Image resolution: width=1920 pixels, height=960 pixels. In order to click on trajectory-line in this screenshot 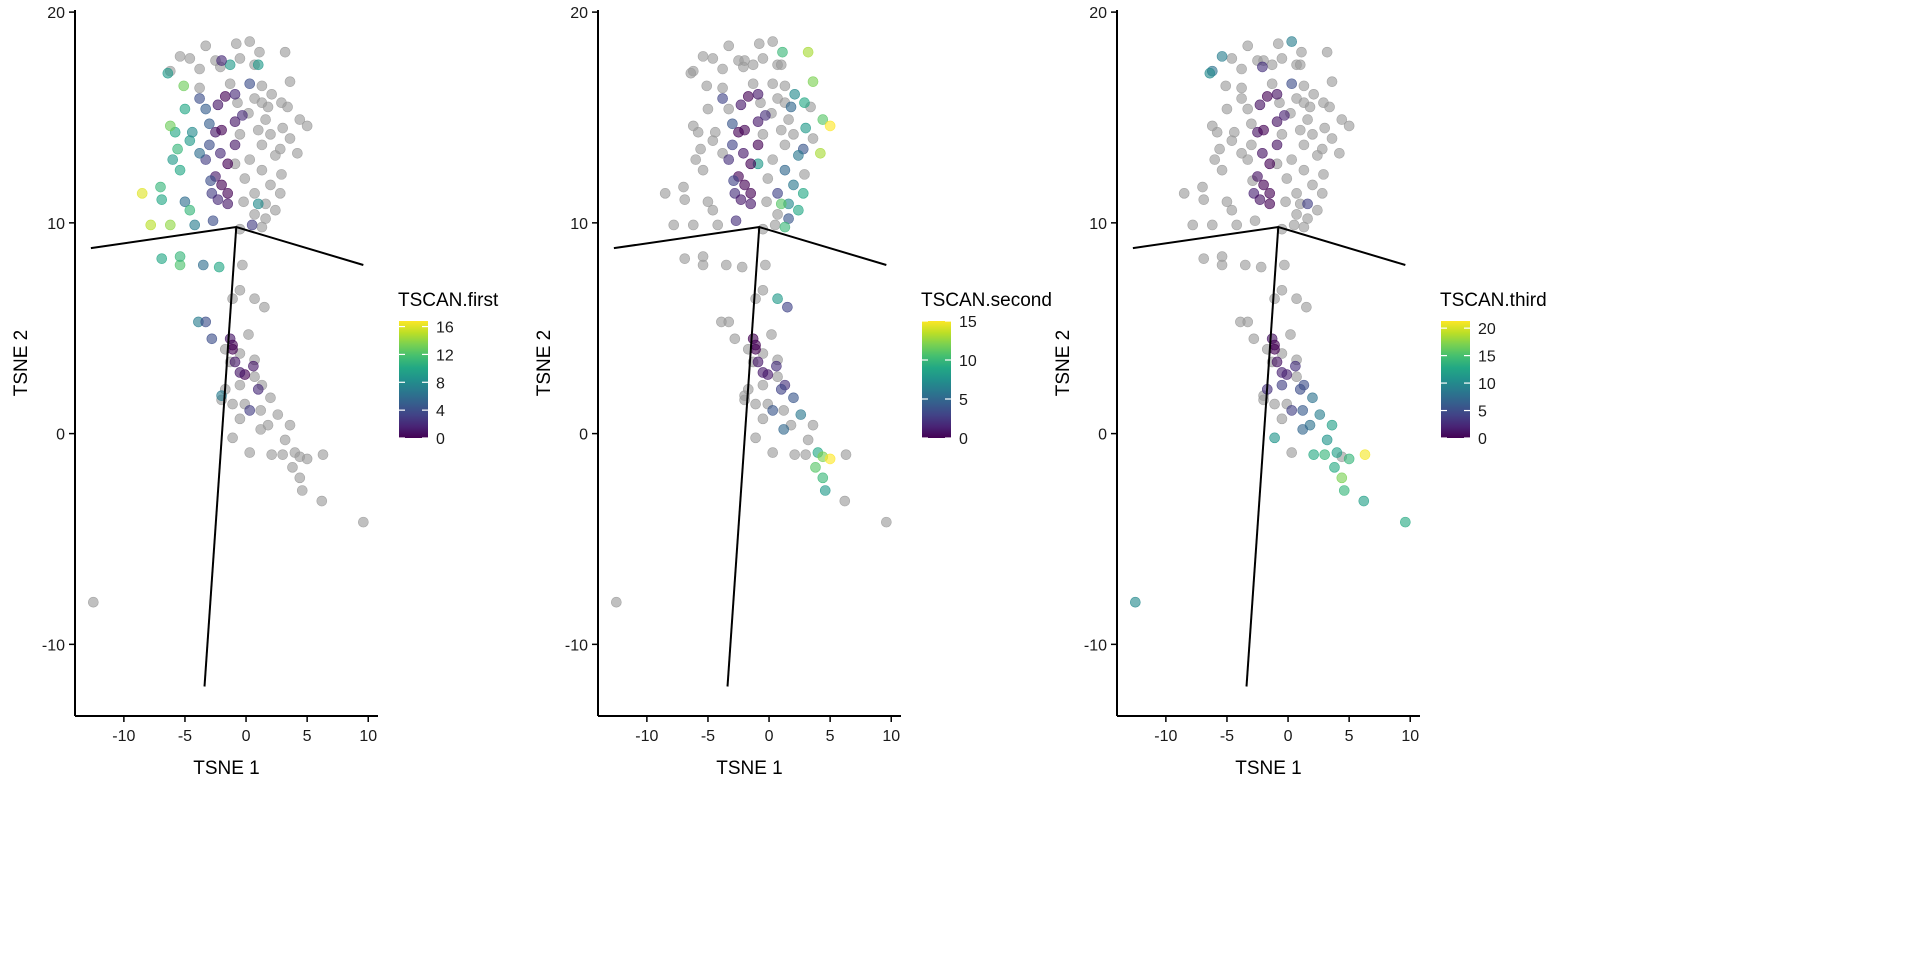, I will do `click(750, 246)`.